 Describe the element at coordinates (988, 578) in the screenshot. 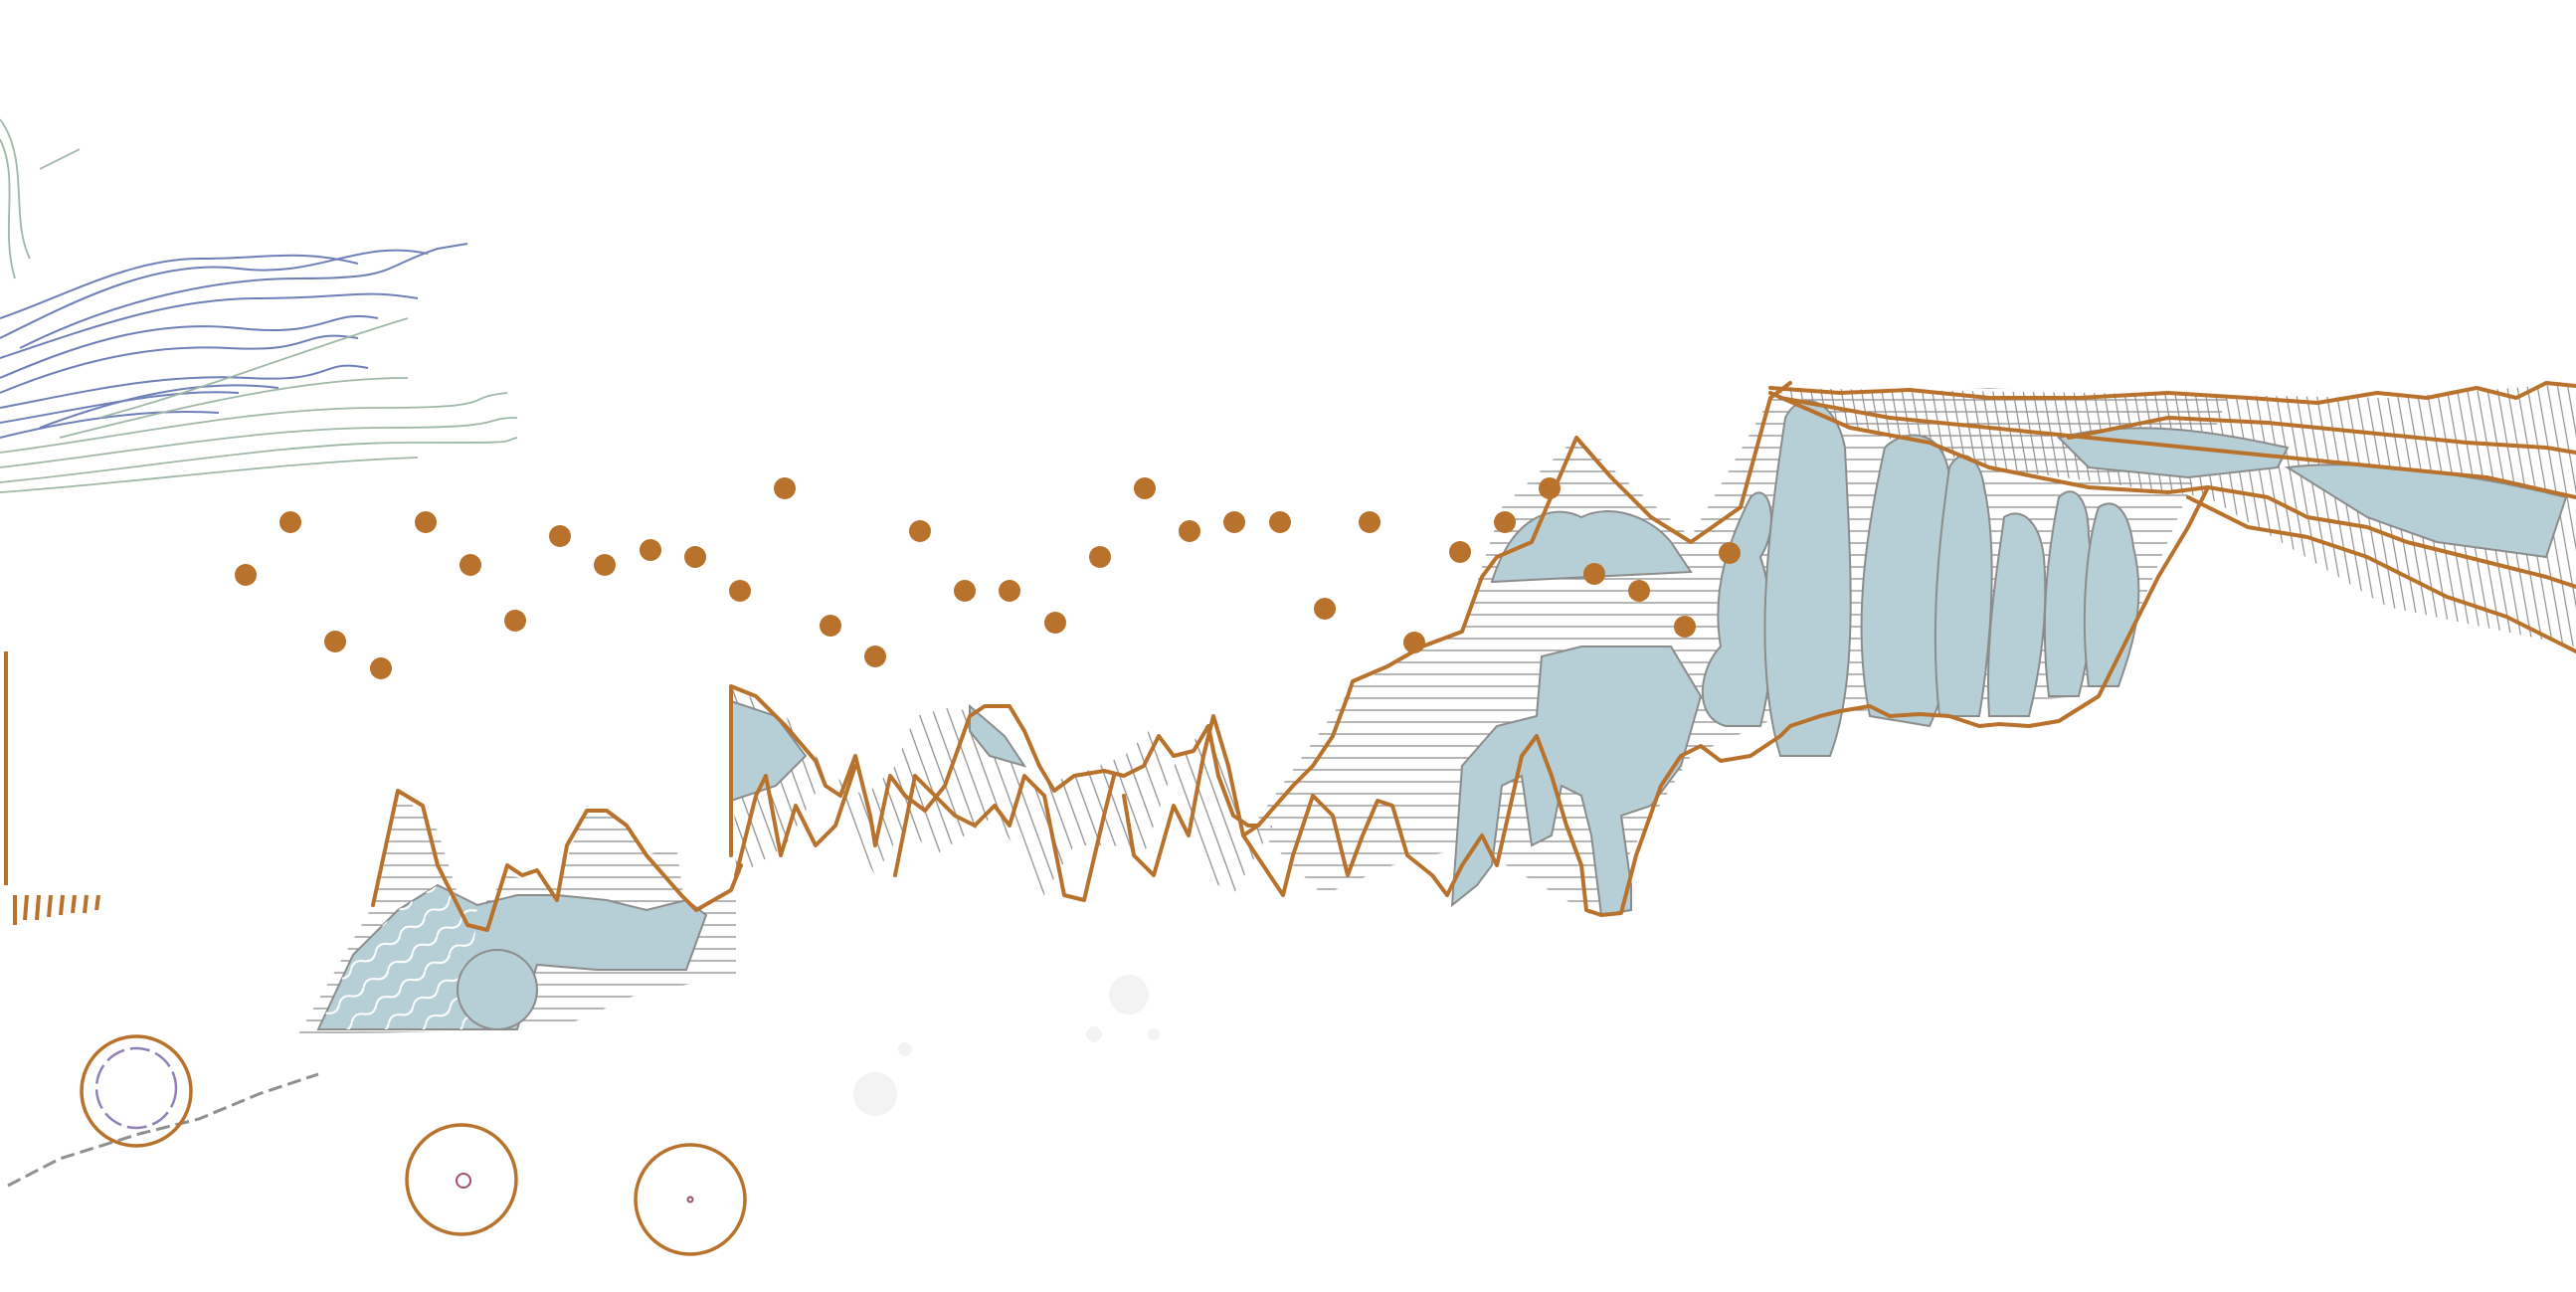

I see `scattered-dots` at that location.